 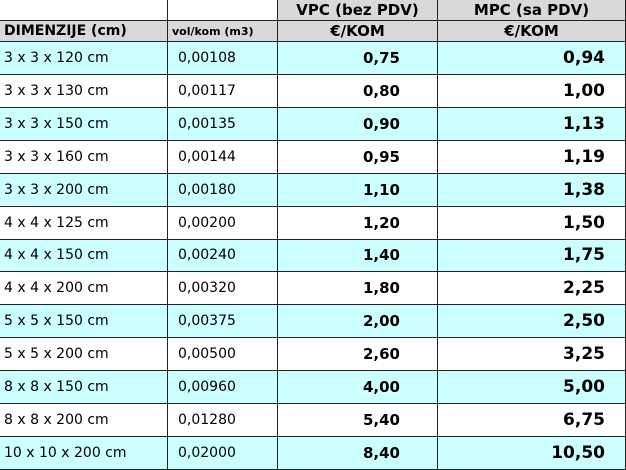 I want to click on mpc-price: 1,75, so click(x=532, y=256).